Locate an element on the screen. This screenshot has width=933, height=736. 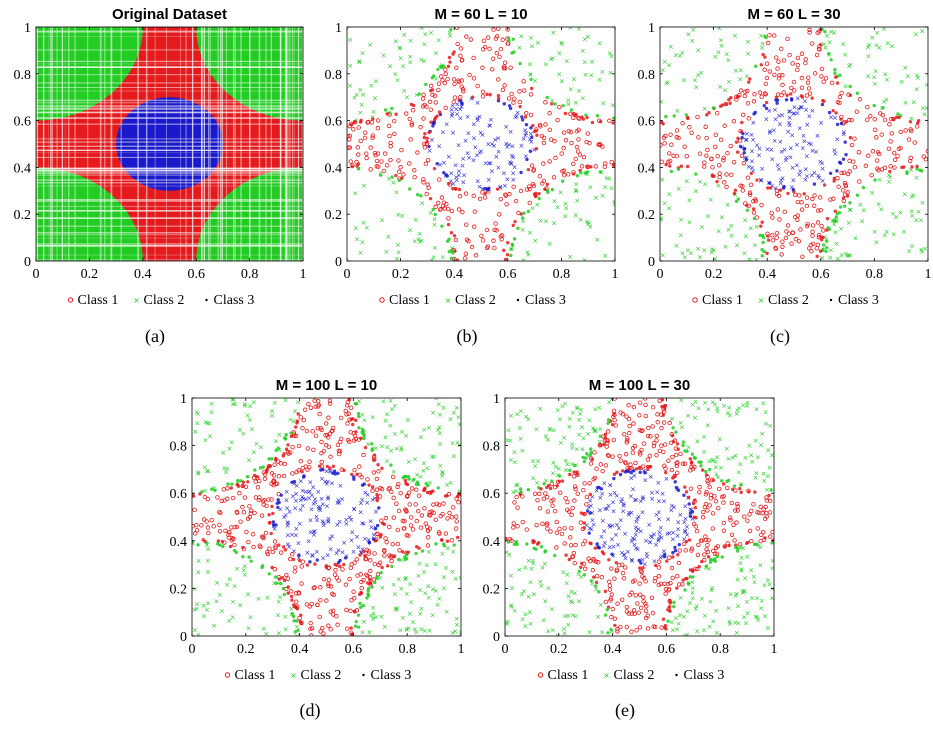
legend-label-class-1: Class 1 is located at coordinates (98, 300).